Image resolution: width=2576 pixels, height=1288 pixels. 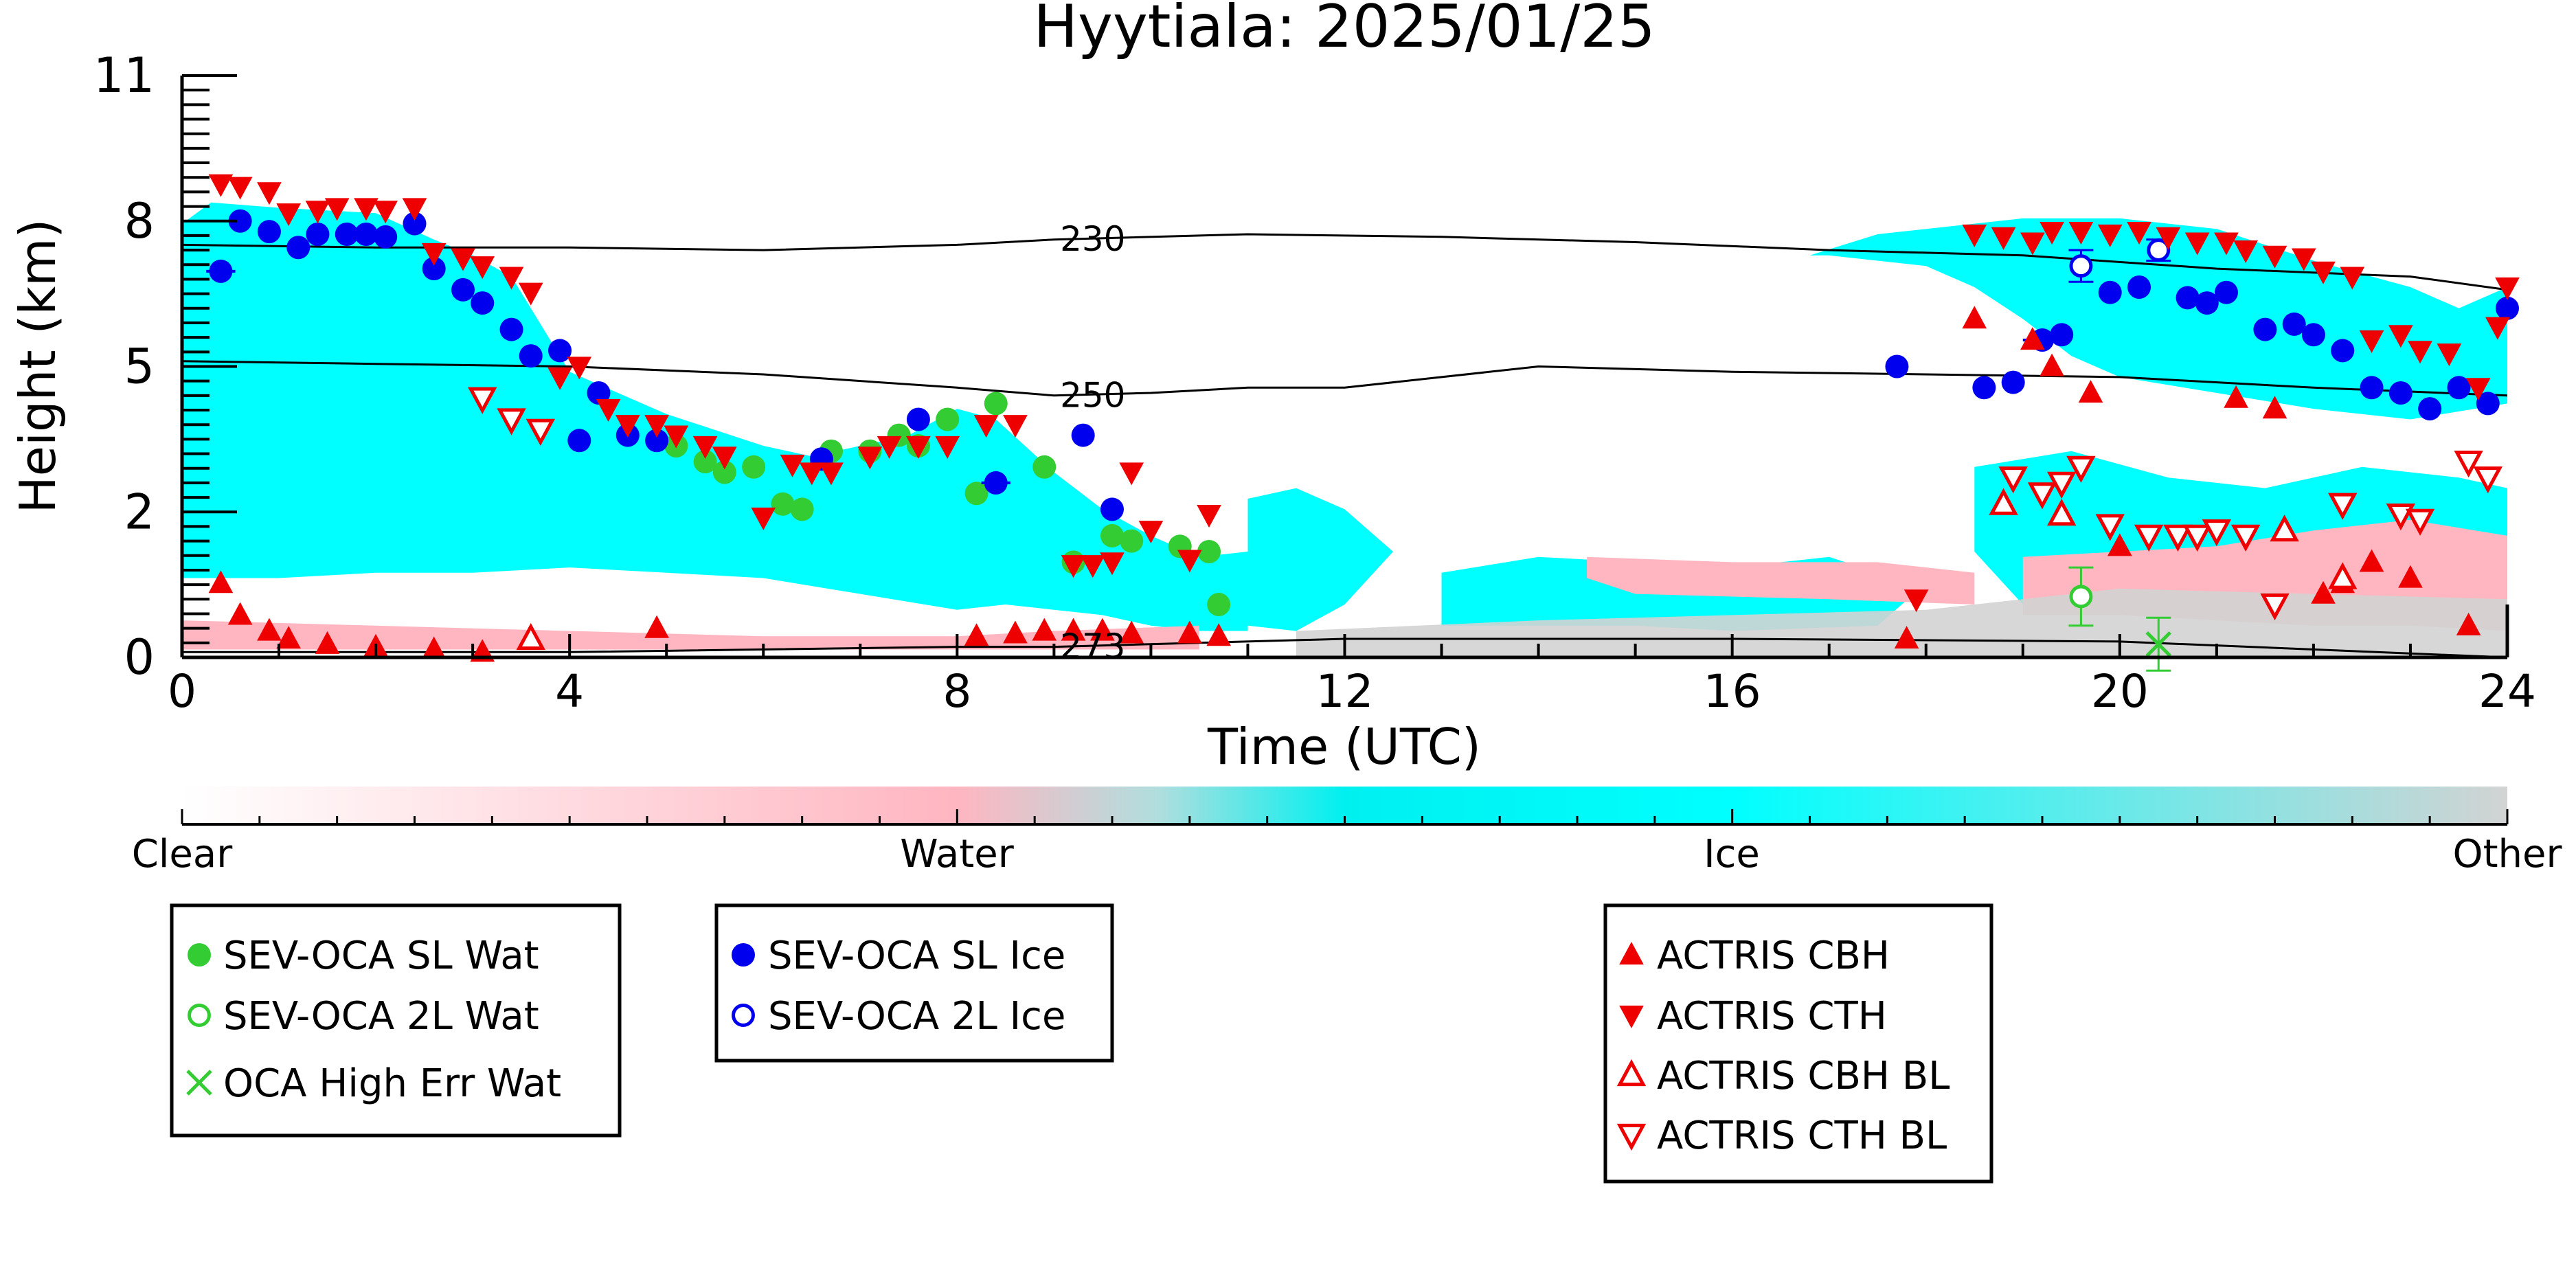 I want to click on y-tick-label: 8, so click(x=139, y=221).